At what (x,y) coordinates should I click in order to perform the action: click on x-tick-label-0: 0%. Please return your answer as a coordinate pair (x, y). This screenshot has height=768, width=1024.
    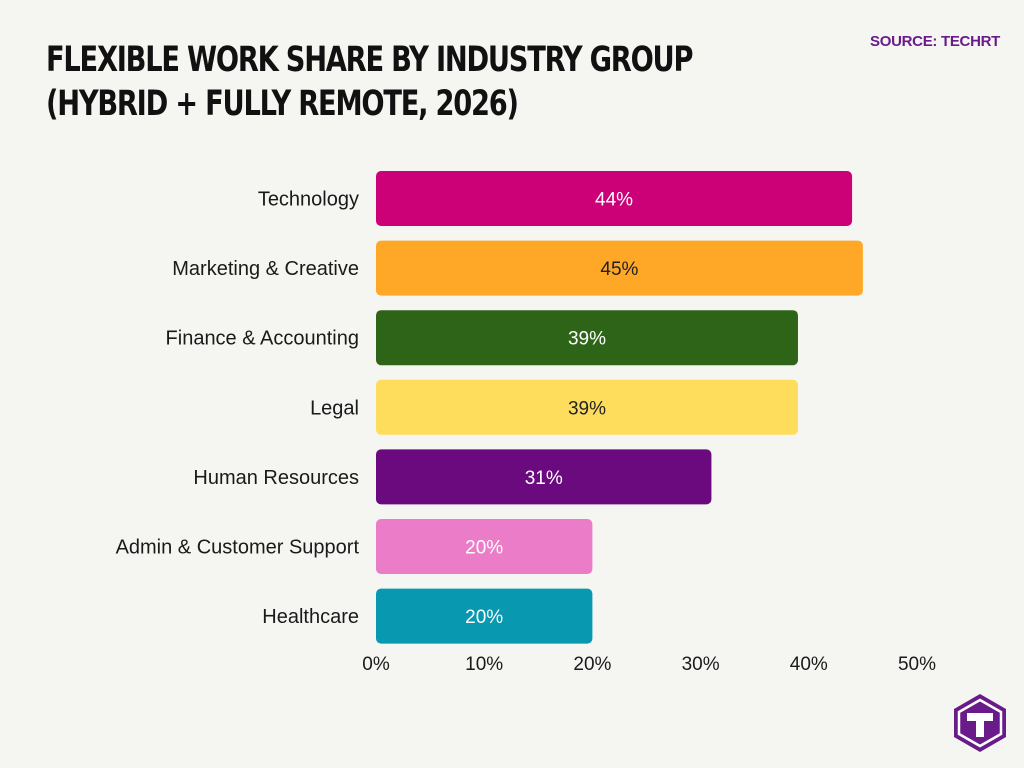
    Looking at the image, I should click on (376, 664).